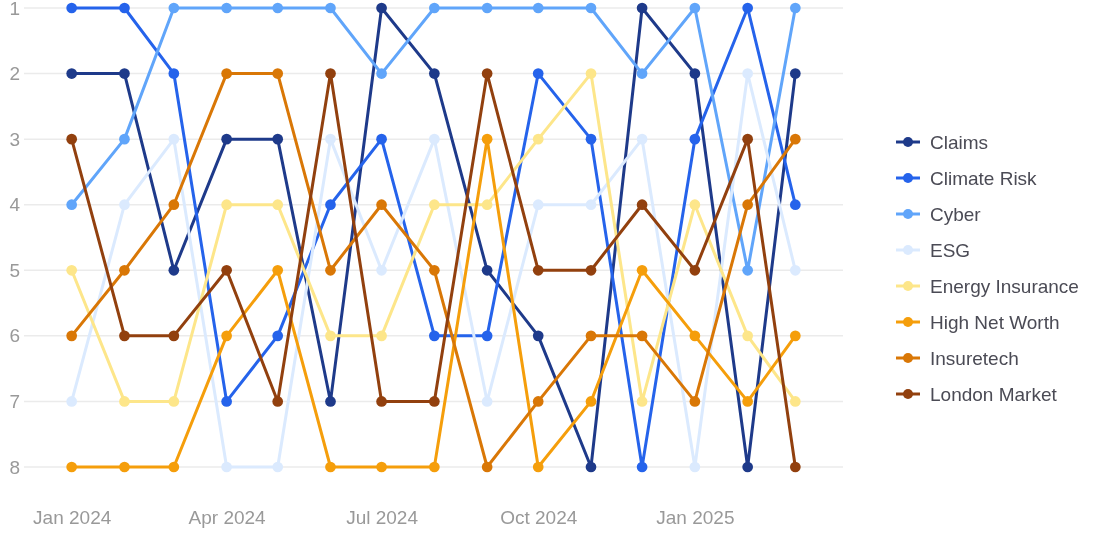  Describe the element at coordinates (72, 518) in the screenshot. I see `x-tick-label: Jan 2024` at that location.